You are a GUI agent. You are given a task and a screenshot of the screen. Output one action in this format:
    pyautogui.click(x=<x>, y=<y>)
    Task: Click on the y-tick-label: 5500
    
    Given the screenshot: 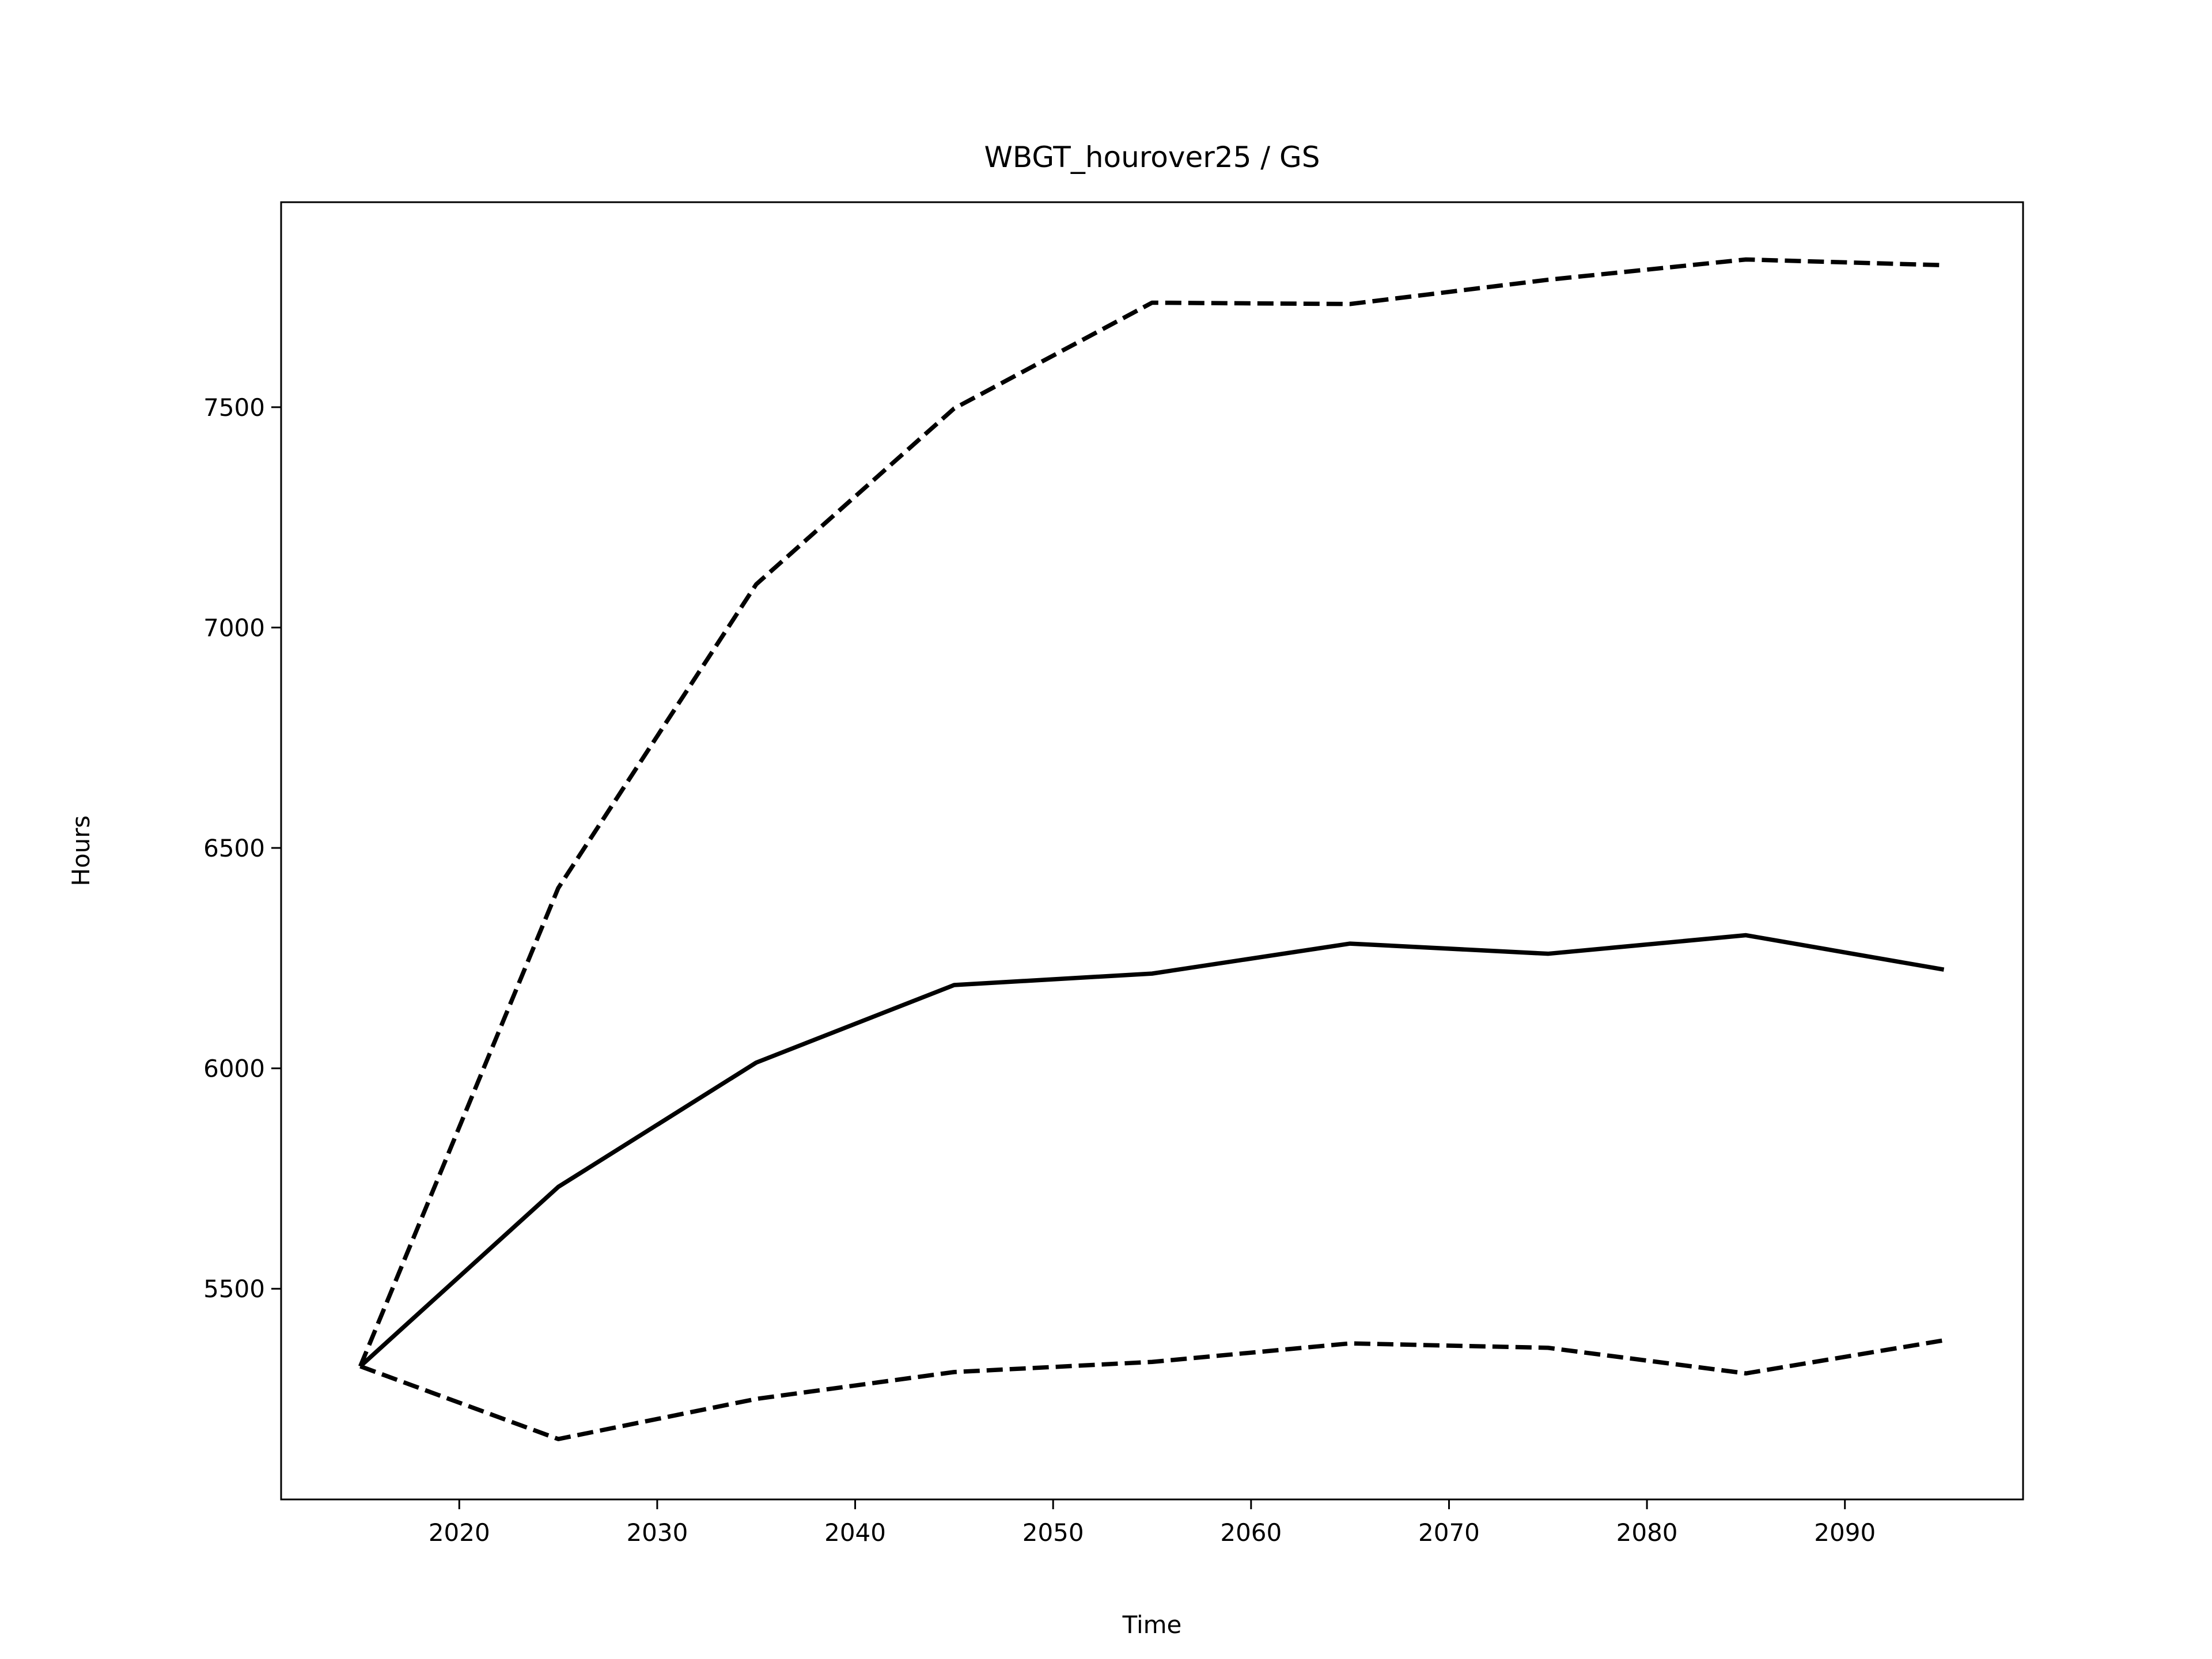 What is the action you would take?
    pyautogui.click(x=234, y=1289)
    